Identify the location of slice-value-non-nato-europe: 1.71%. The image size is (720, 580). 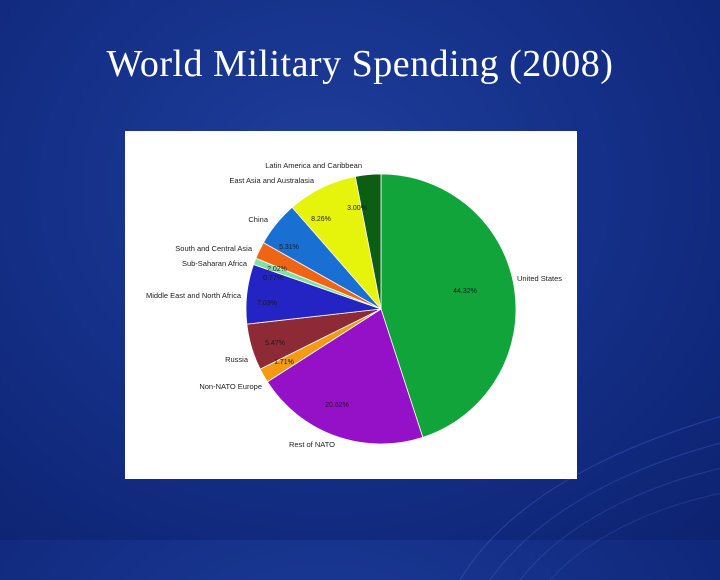
(284, 362).